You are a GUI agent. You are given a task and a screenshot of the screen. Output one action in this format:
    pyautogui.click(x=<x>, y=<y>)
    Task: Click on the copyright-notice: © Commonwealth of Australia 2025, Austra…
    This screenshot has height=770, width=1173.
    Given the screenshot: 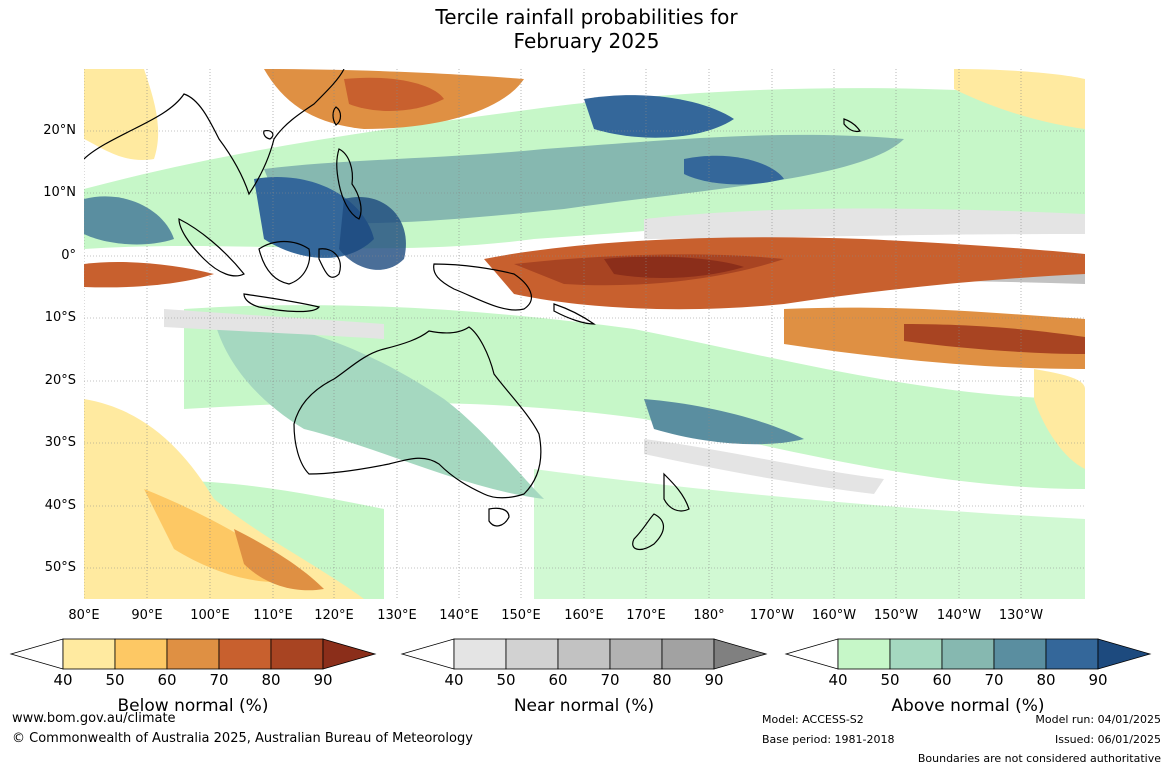 What is the action you would take?
    pyautogui.click(x=242, y=738)
    